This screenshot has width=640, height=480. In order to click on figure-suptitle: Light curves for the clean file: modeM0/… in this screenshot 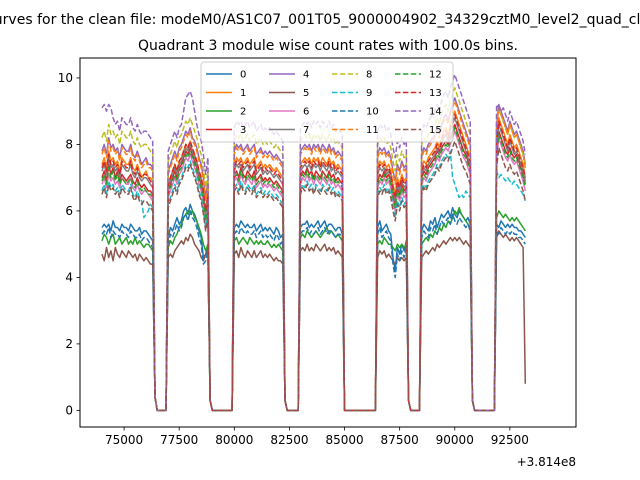, I will do `click(320, 20)`.